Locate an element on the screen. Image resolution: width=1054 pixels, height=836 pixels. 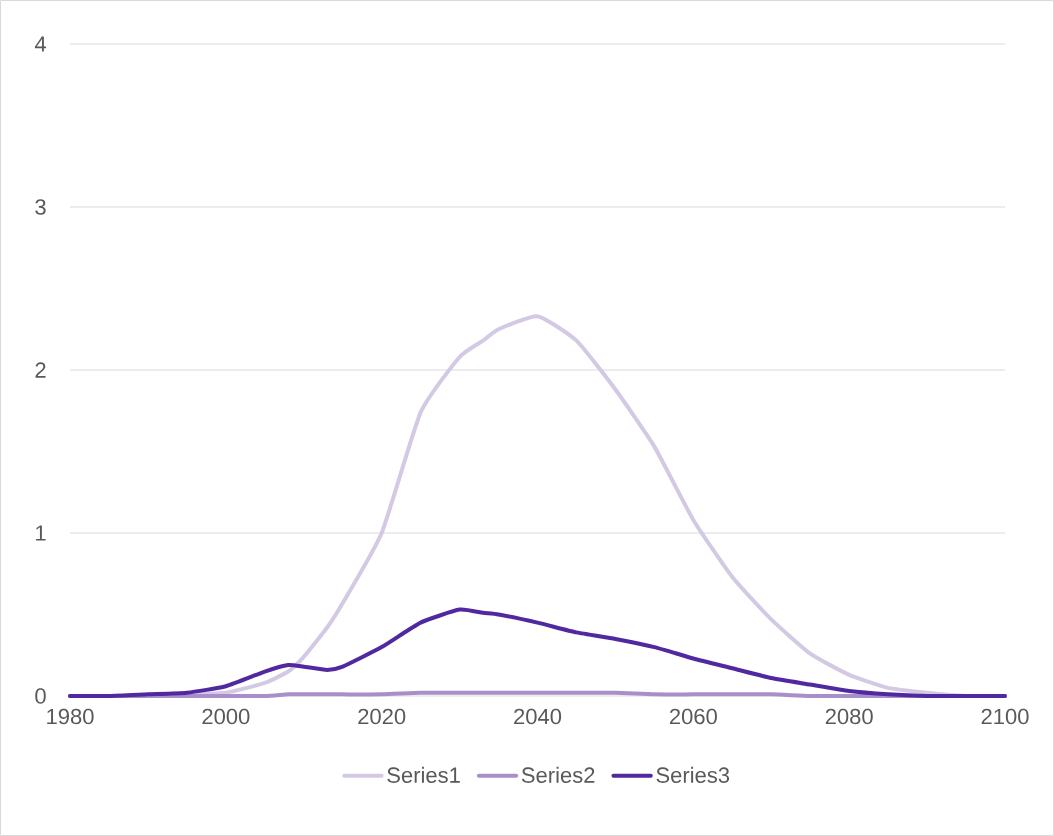
legend-label: Series3 is located at coordinates (693, 774).